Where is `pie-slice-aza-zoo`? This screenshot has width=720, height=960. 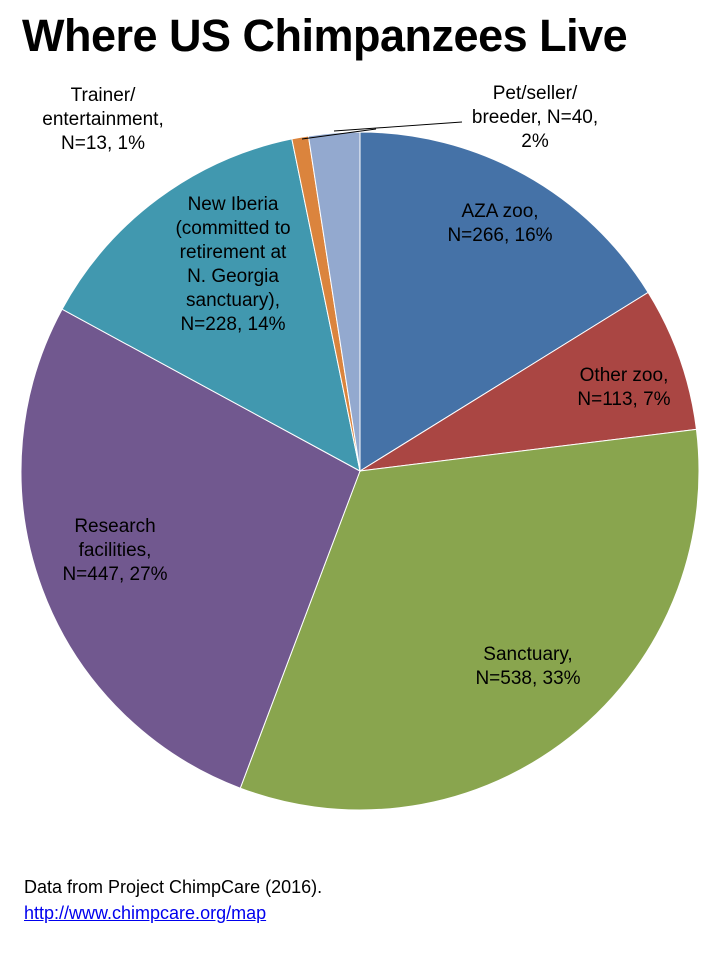 pie-slice-aza-zoo is located at coordinates (504, 301).